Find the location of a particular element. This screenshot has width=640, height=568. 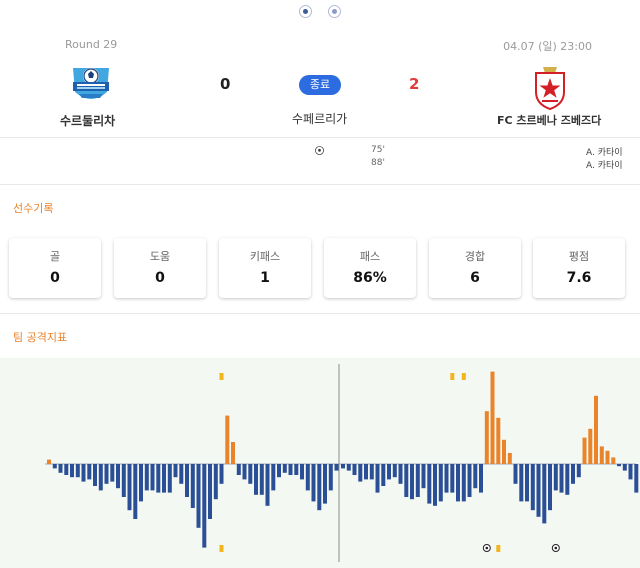

stat-value: 7.6 is located at coordinates (579, 278).